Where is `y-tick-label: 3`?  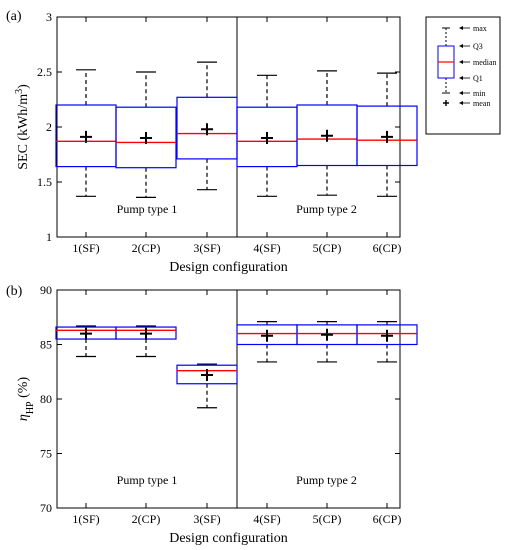 y-tick-label: 3 is located at coordinates (49, 17).